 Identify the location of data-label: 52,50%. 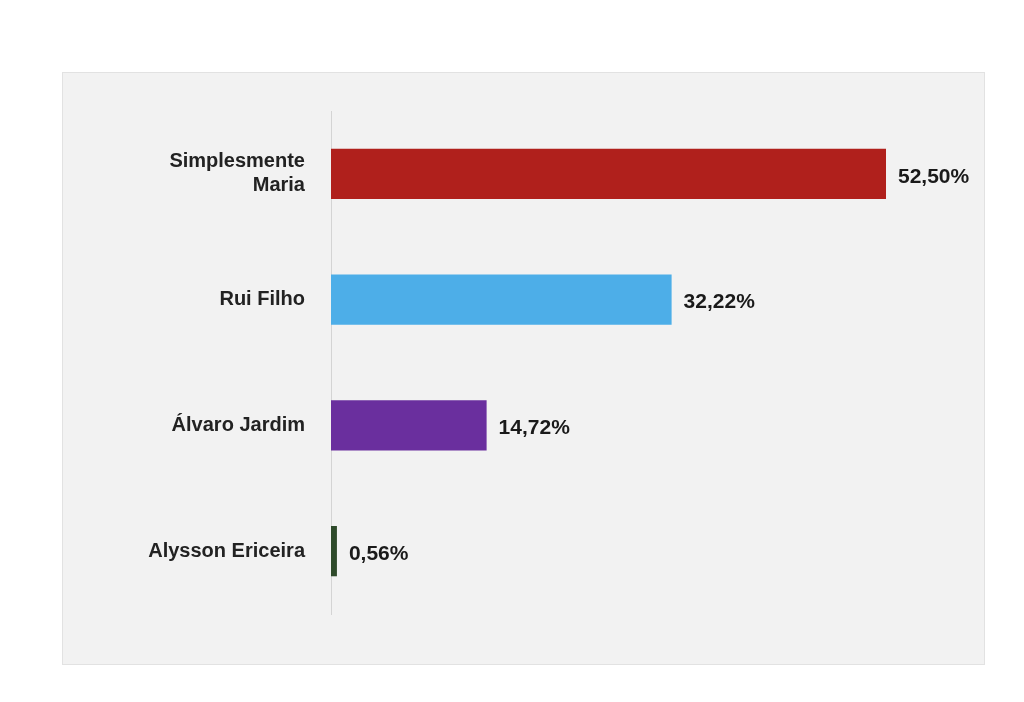
(934, 175).